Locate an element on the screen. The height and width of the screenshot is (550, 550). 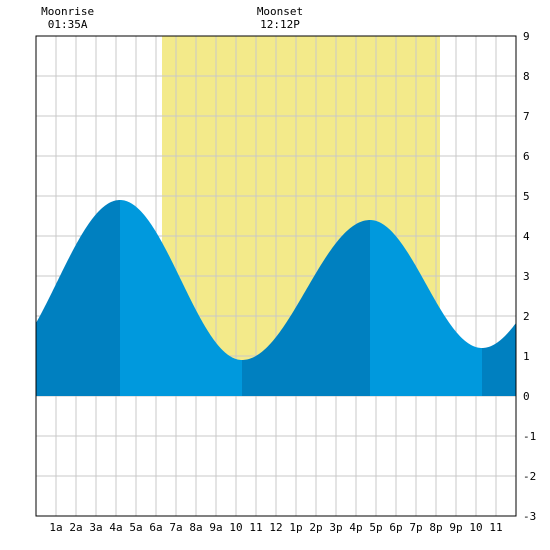
x-tick-label: 6a is located at coordinates (155, 527).